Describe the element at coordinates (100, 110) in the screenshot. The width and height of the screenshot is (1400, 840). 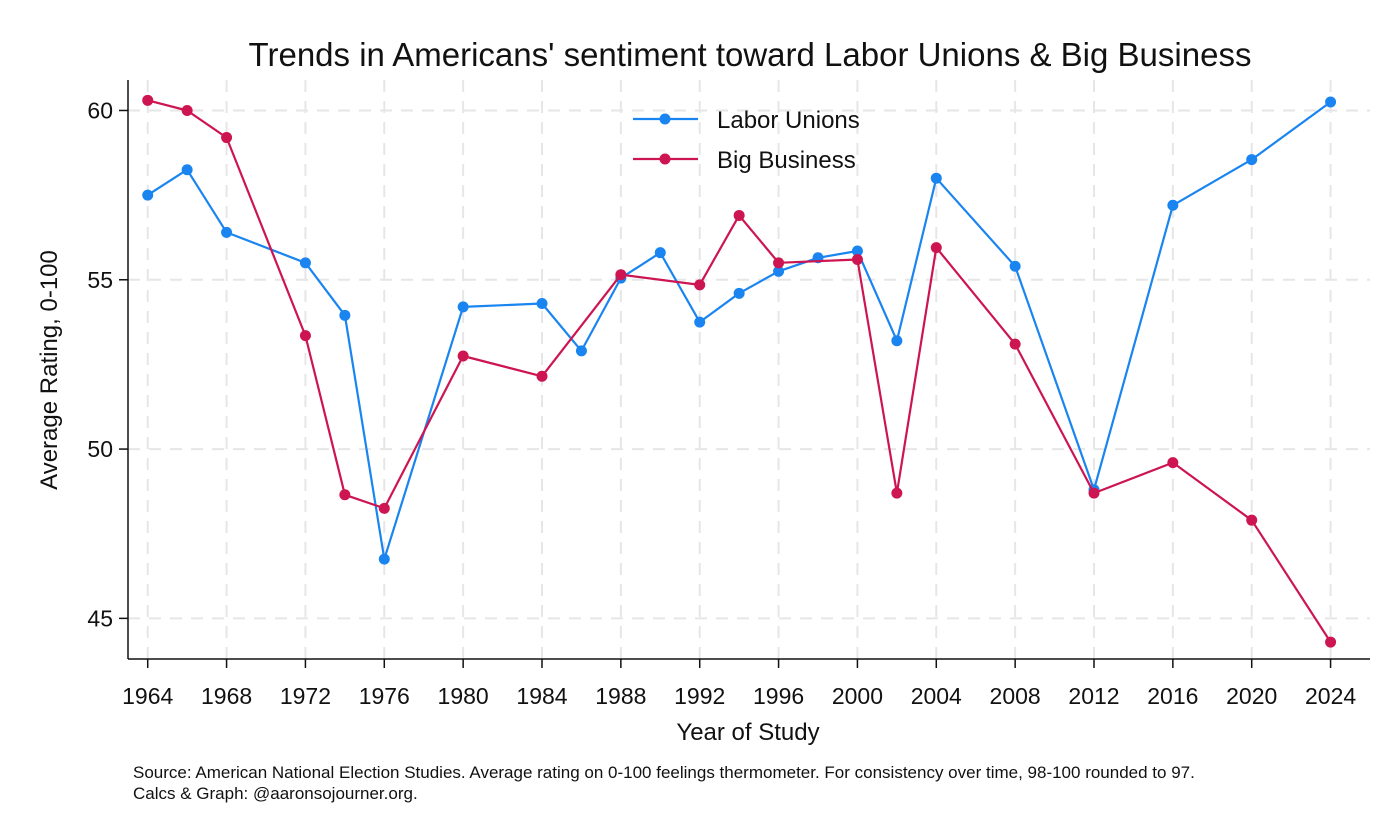
I see `y-tick-label: 60` at that location.